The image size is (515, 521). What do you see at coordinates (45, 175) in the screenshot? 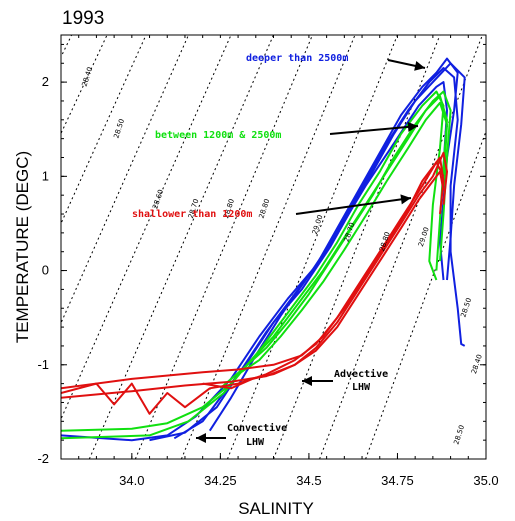
I see `y-tick-label: 1` at bounding box center [45, 175].